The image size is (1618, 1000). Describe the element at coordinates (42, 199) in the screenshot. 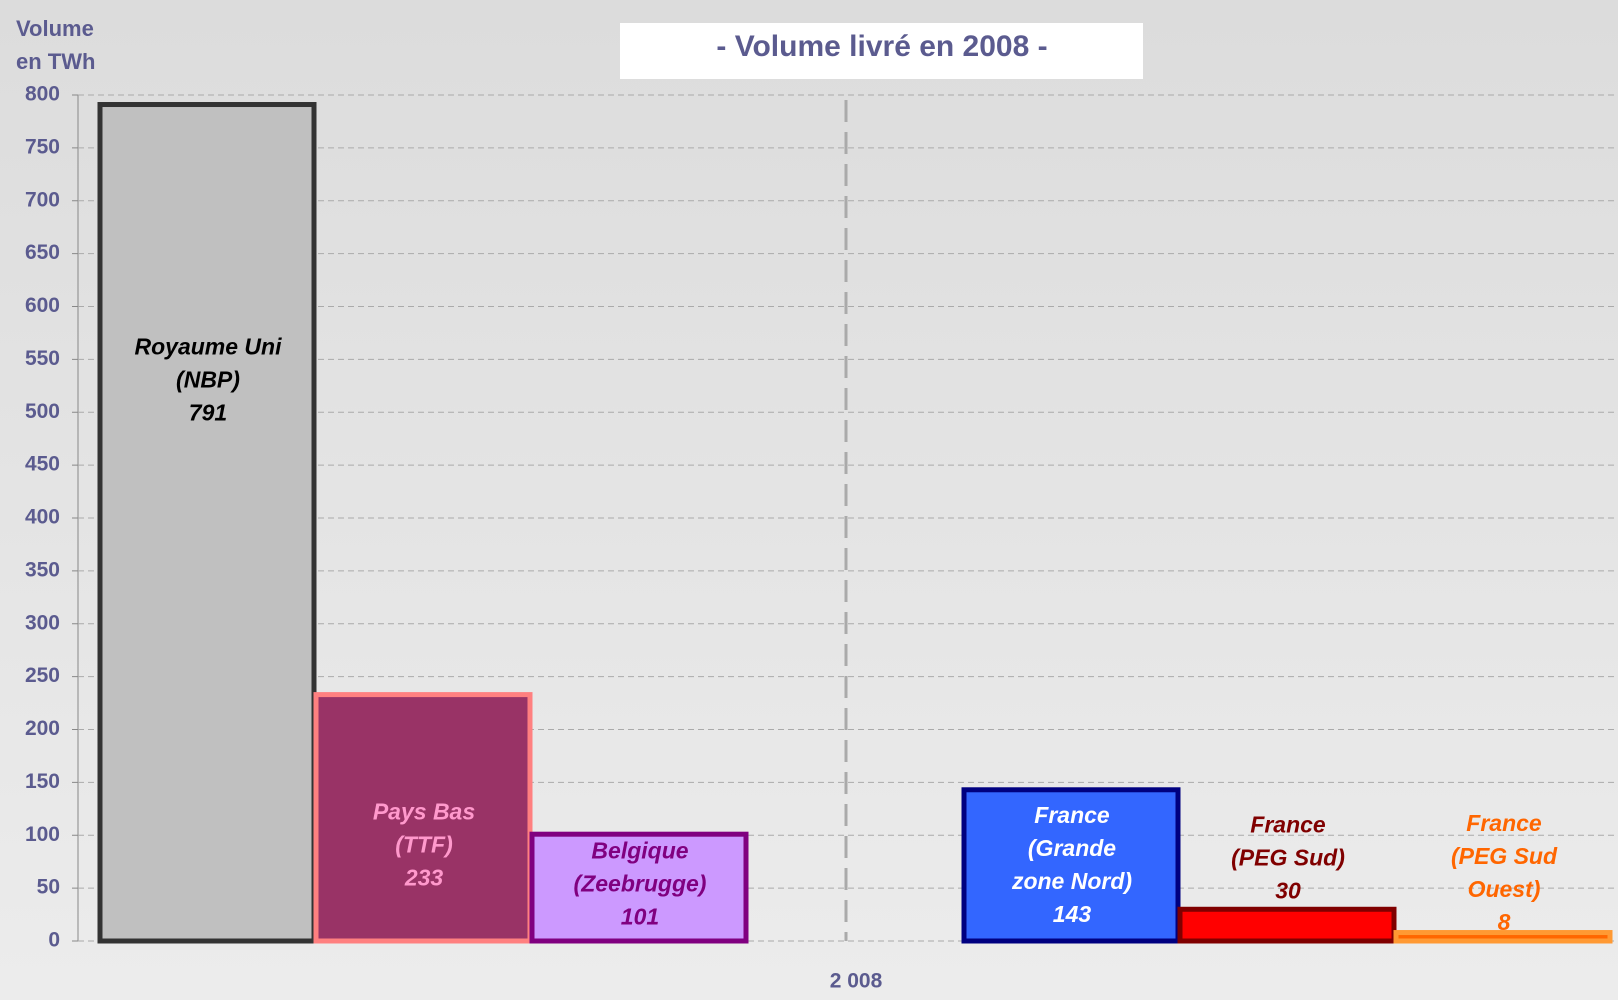

I see `y-tick-label: 700` at that location.